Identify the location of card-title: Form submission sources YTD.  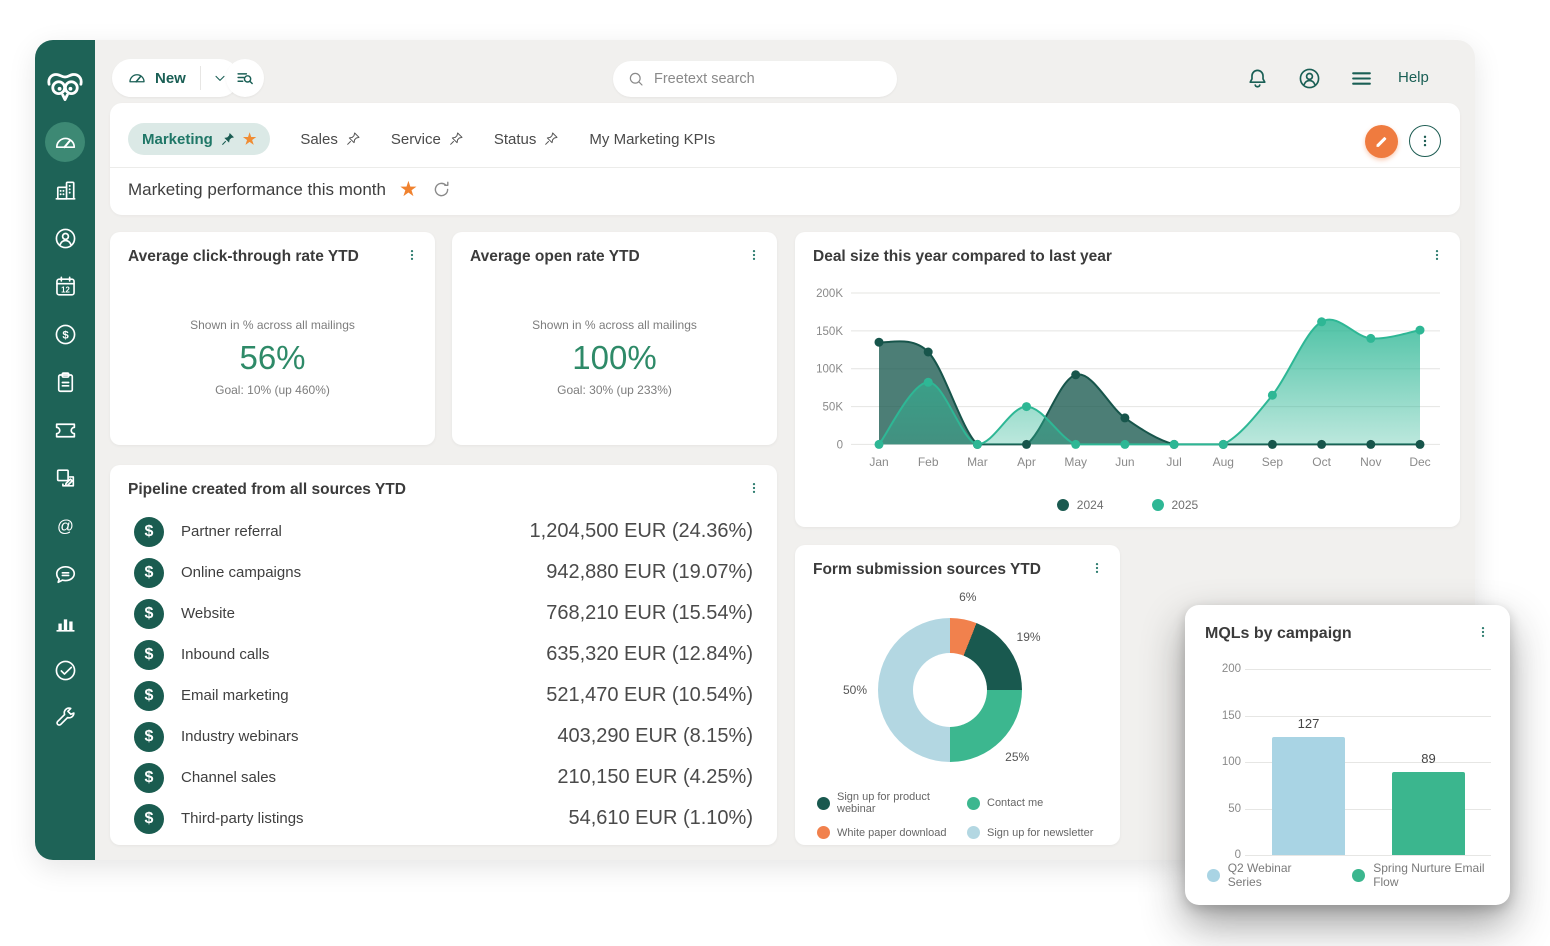
(927, 569).